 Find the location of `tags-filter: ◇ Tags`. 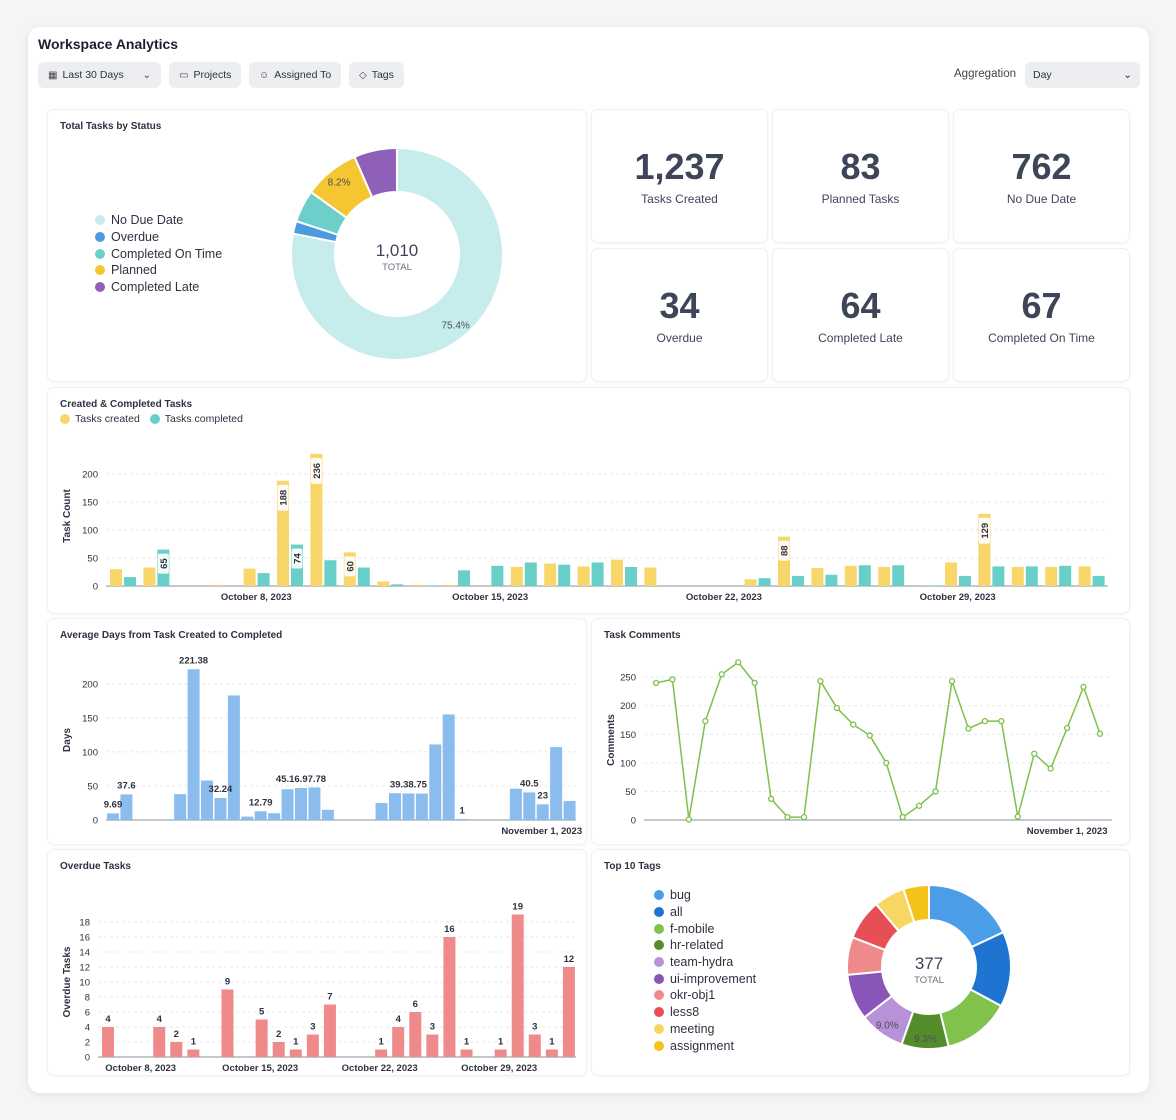

tags-filter: ◇ Tags is located at coordinates (376, 75).